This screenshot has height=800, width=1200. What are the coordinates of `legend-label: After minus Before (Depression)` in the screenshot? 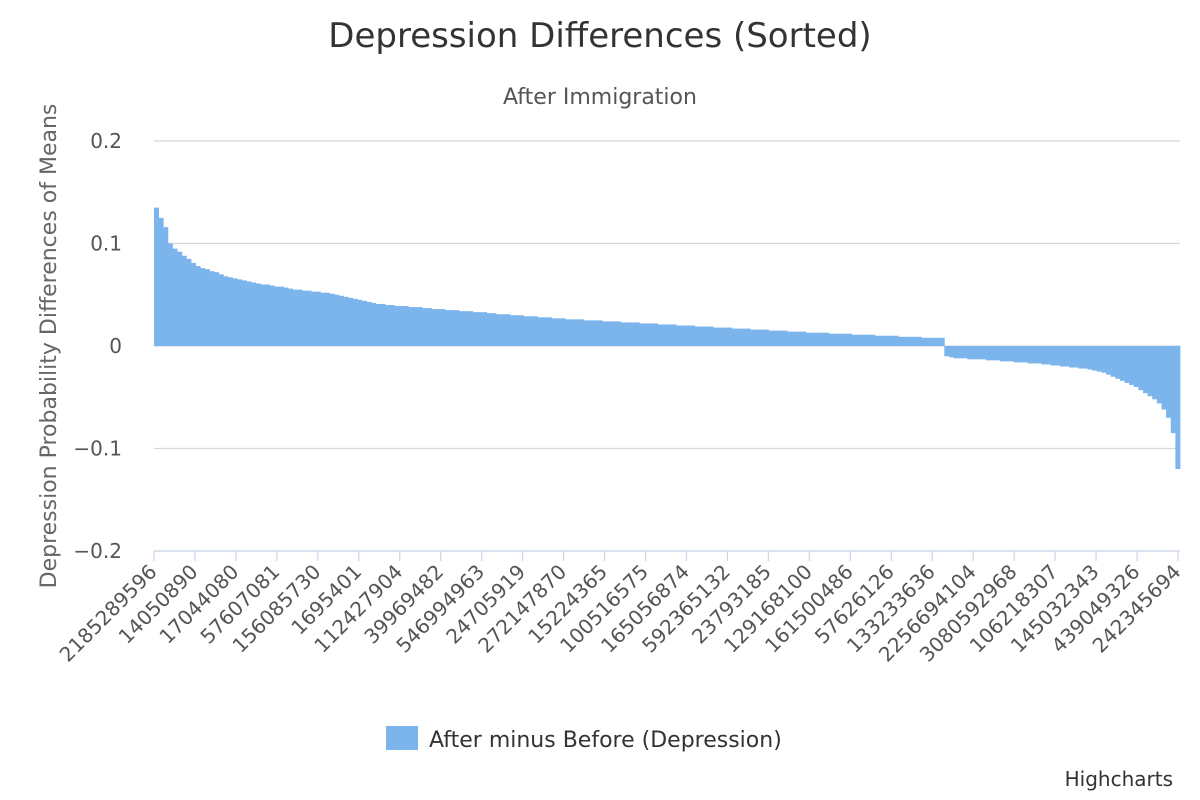 It's located at (605, 740).